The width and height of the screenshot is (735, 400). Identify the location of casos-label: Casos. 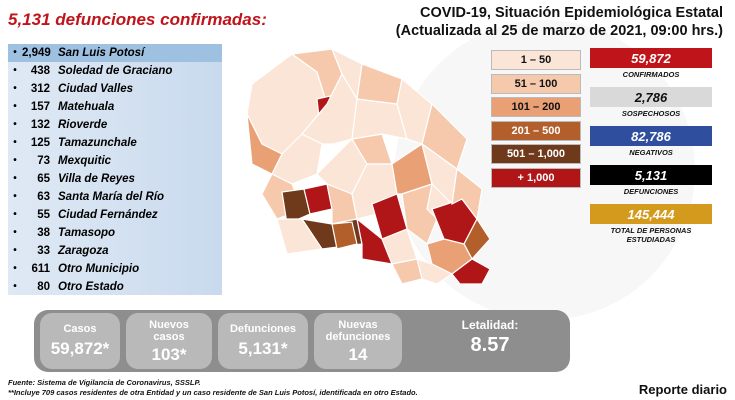
(80, 329).